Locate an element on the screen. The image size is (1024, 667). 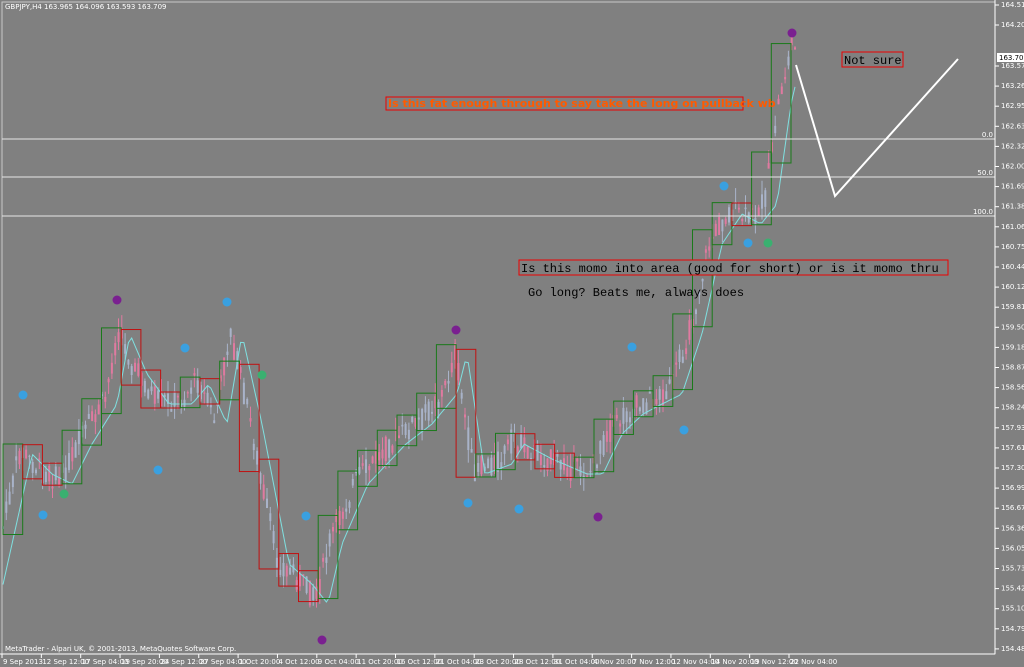
time-label: 19 Sep 20:00 is located at coordinates (144, 662).